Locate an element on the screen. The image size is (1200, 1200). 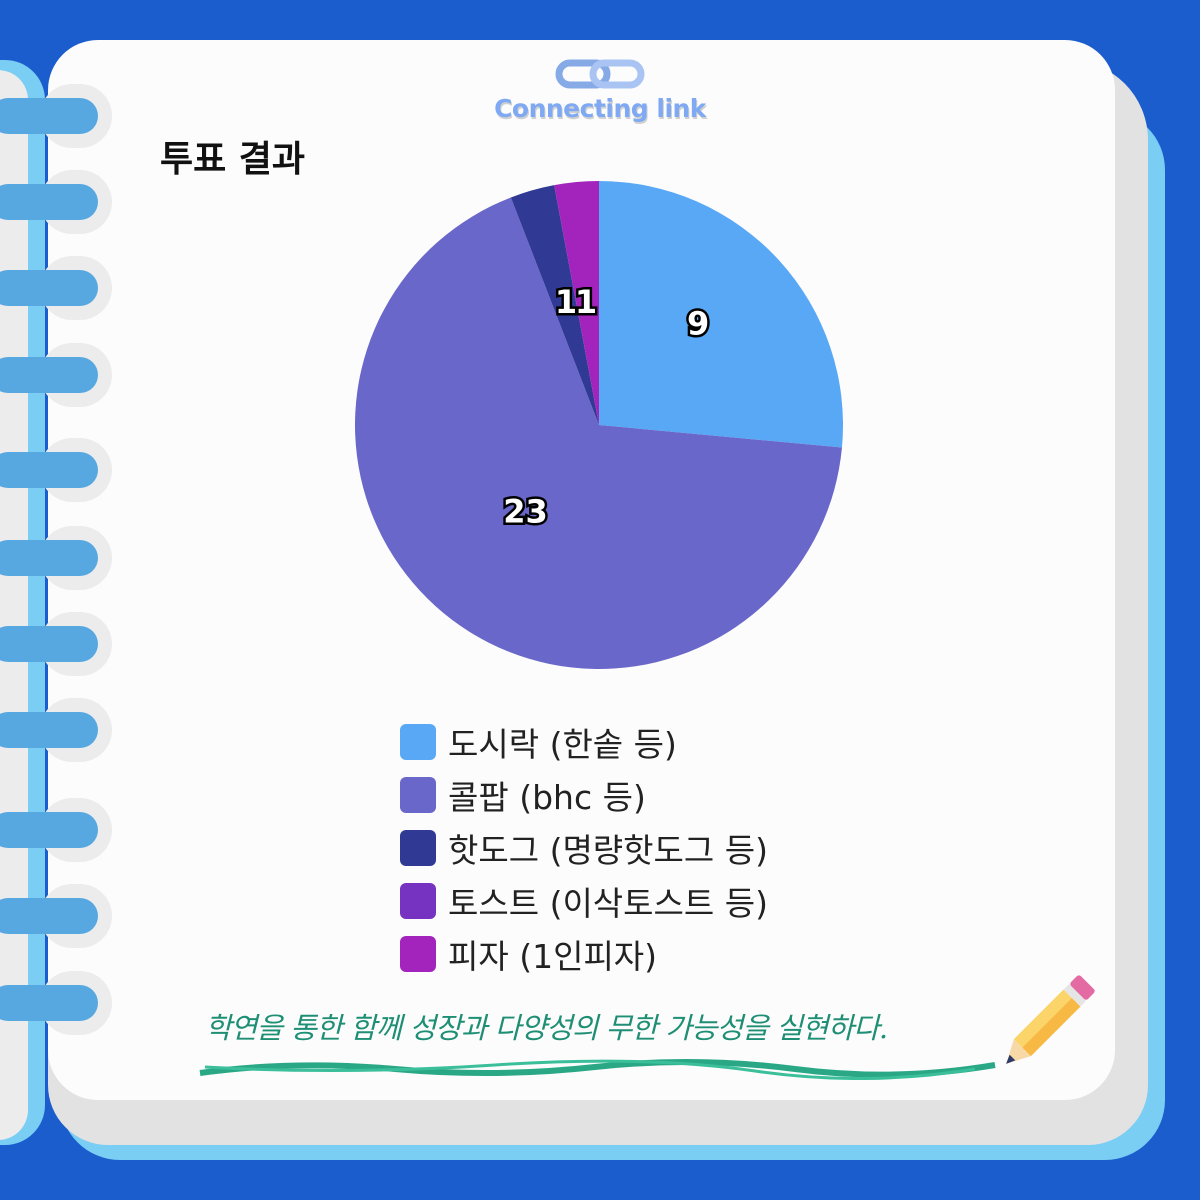
notebook-left-page is located at coordinates (14, 605).